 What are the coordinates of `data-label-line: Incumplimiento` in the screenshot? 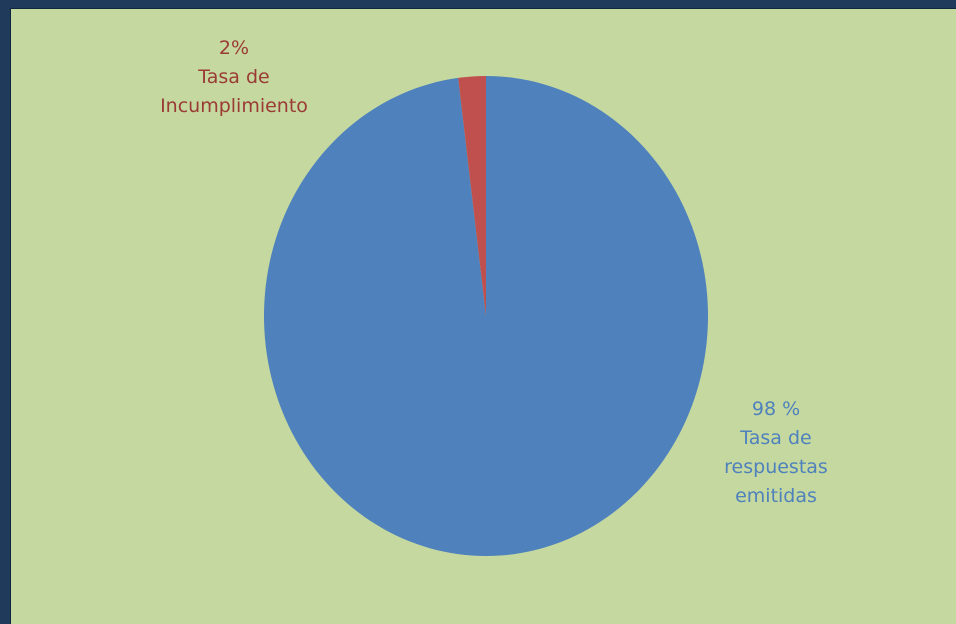 It's located at (234, 106).